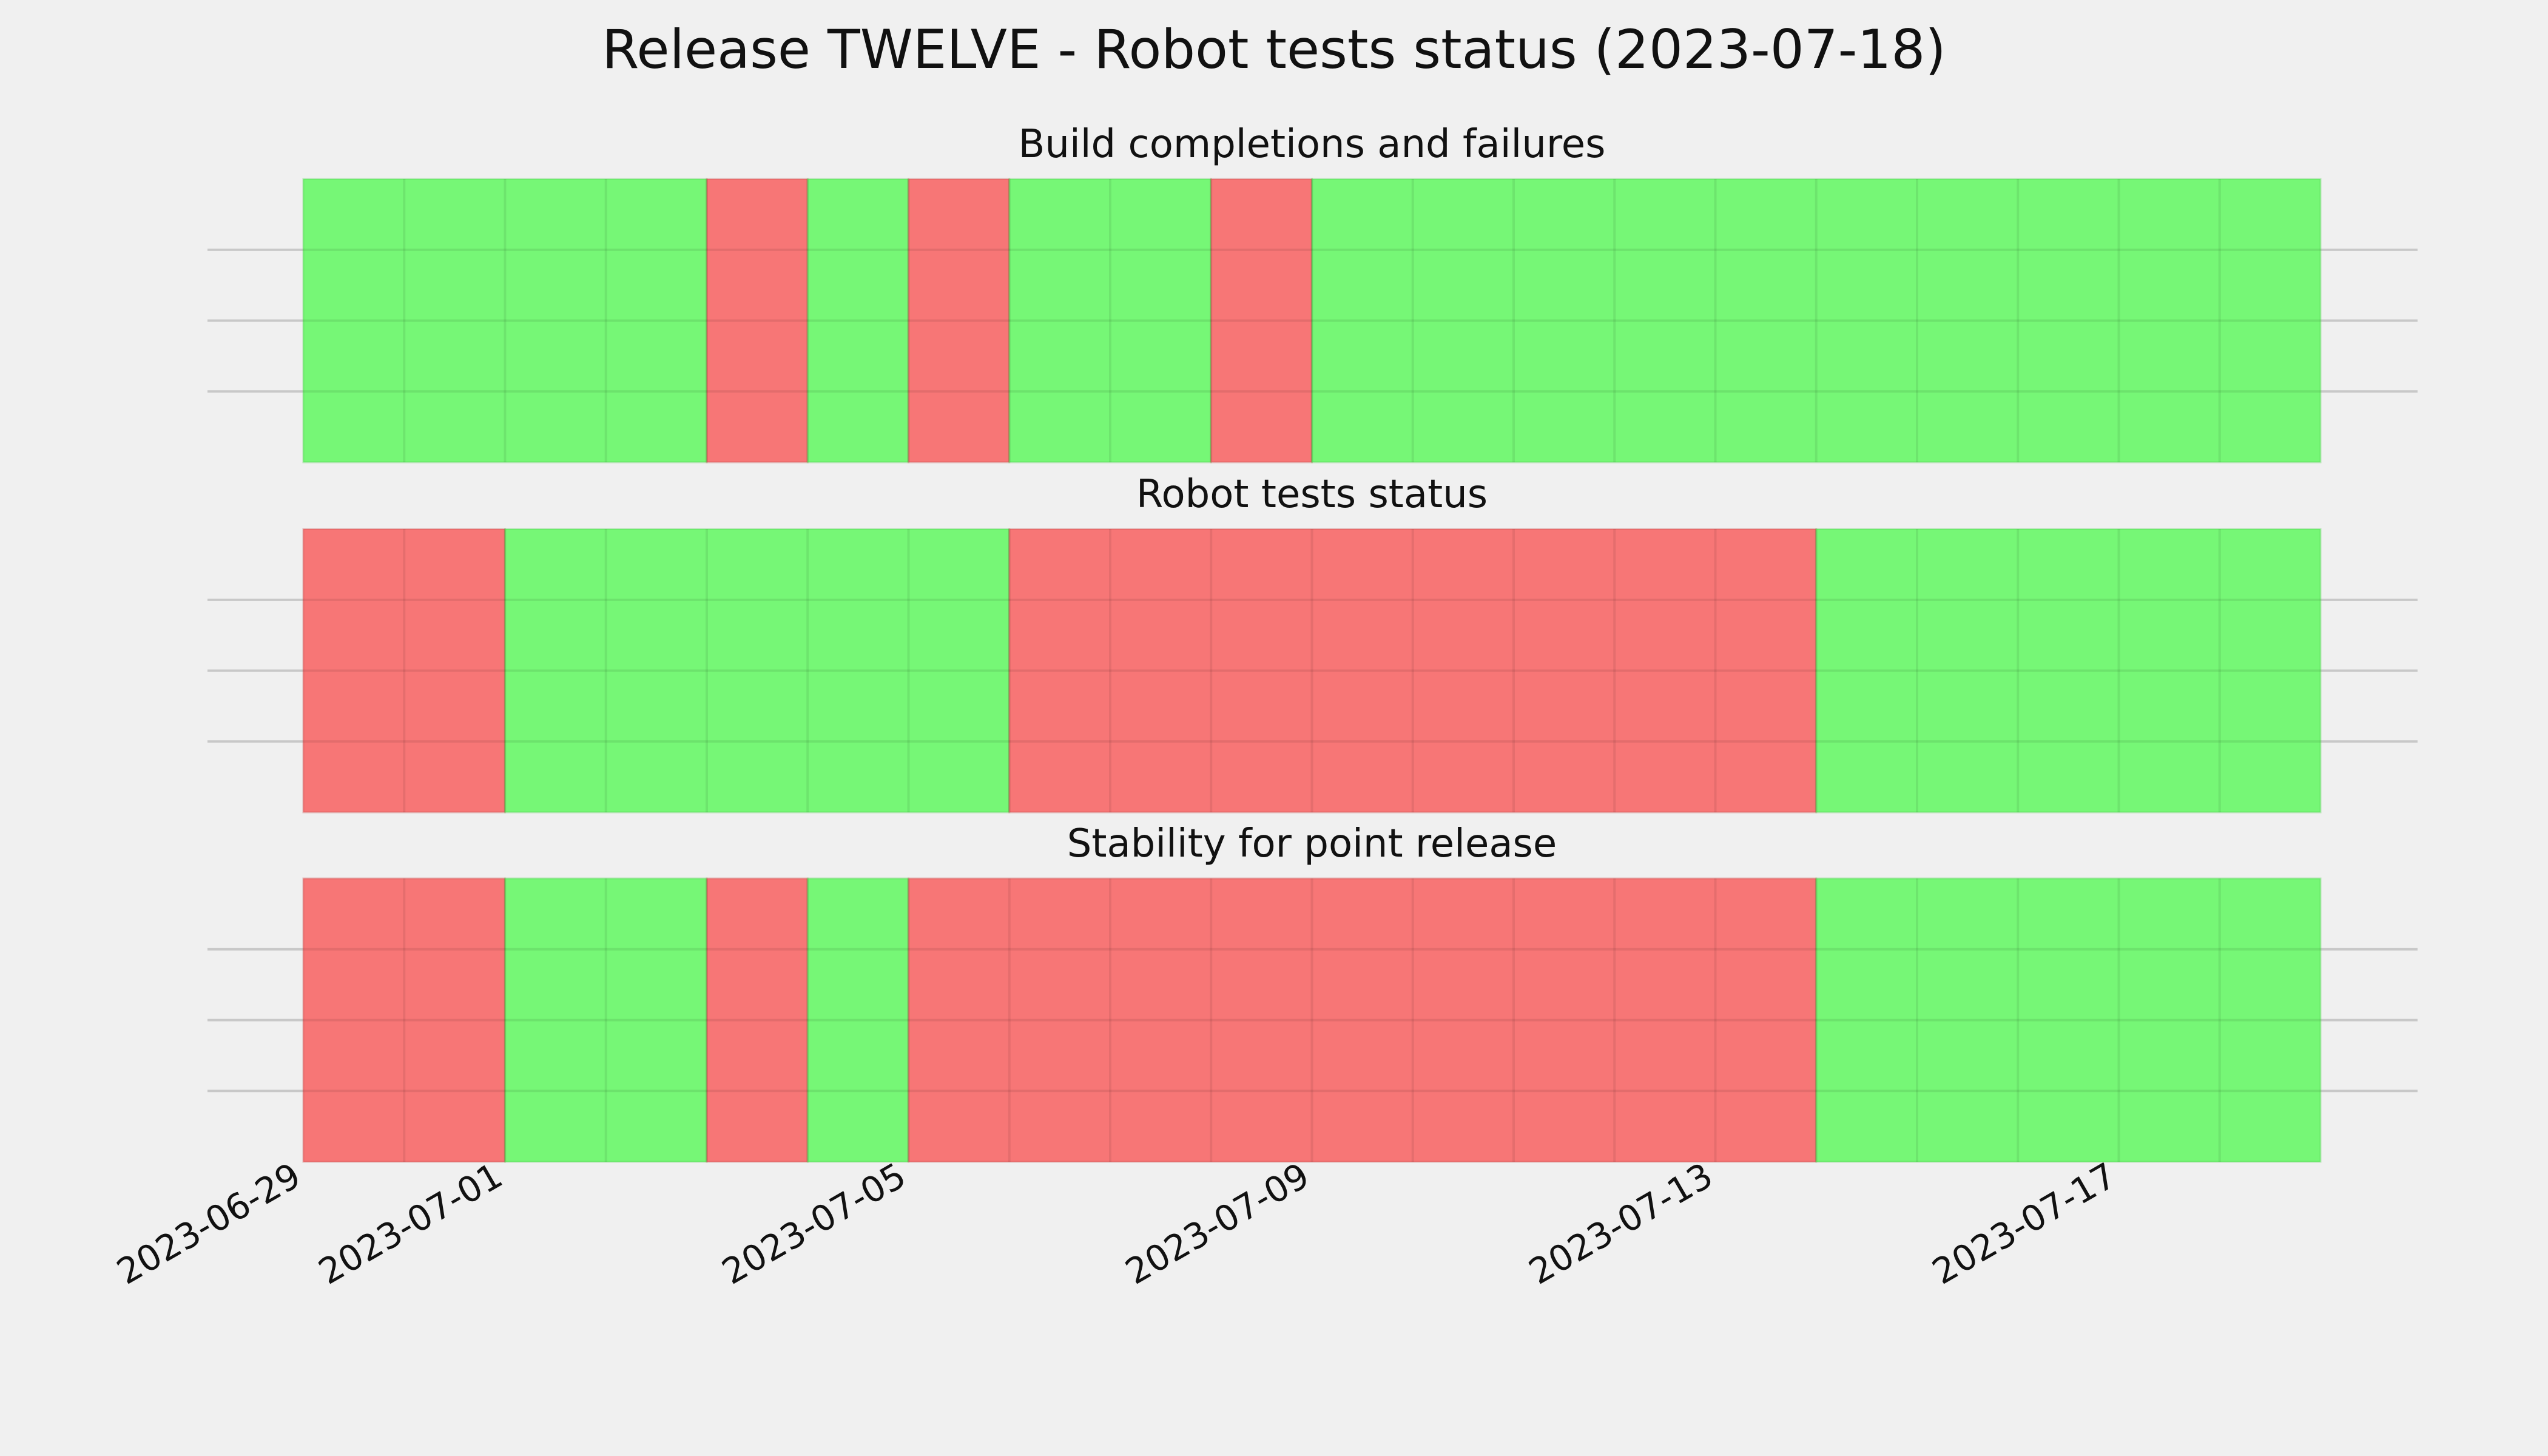 The height and width of the screenshot is (1456, 2548). I want to click on x-tick-label: 2023-07-05, so click(814, 1223).